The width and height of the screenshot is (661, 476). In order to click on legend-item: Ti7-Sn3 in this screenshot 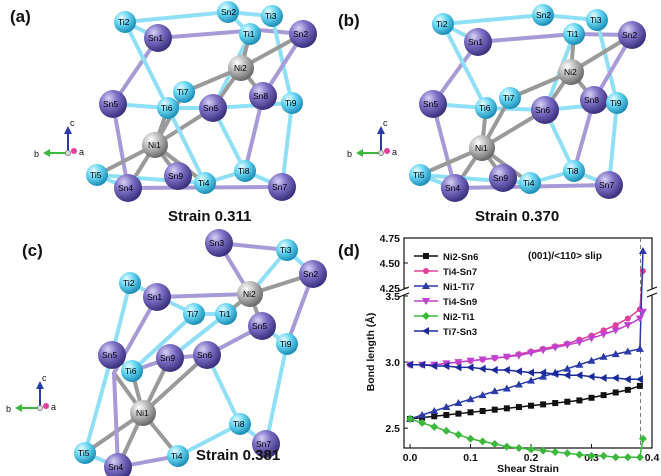, I will do `click(445, 332)`.